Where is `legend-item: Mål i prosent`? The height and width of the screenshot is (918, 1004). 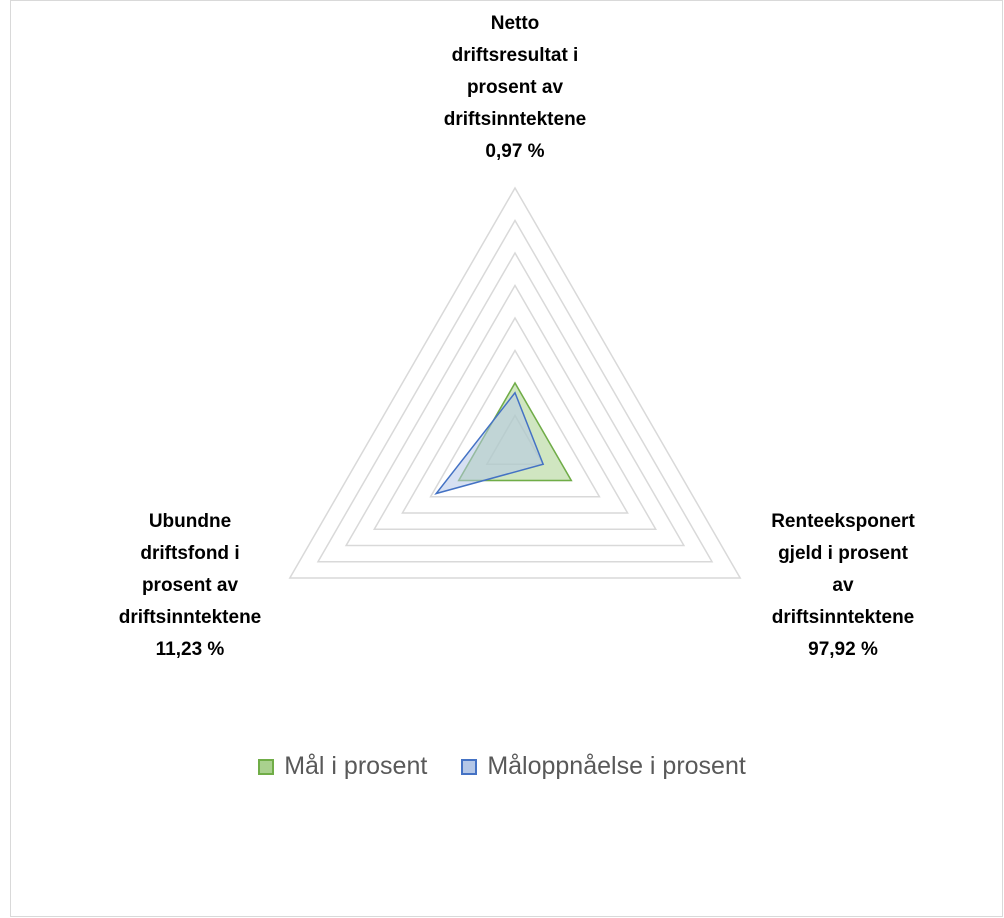 legend-item: Mål i prosent is located at coordinates (342, 766).